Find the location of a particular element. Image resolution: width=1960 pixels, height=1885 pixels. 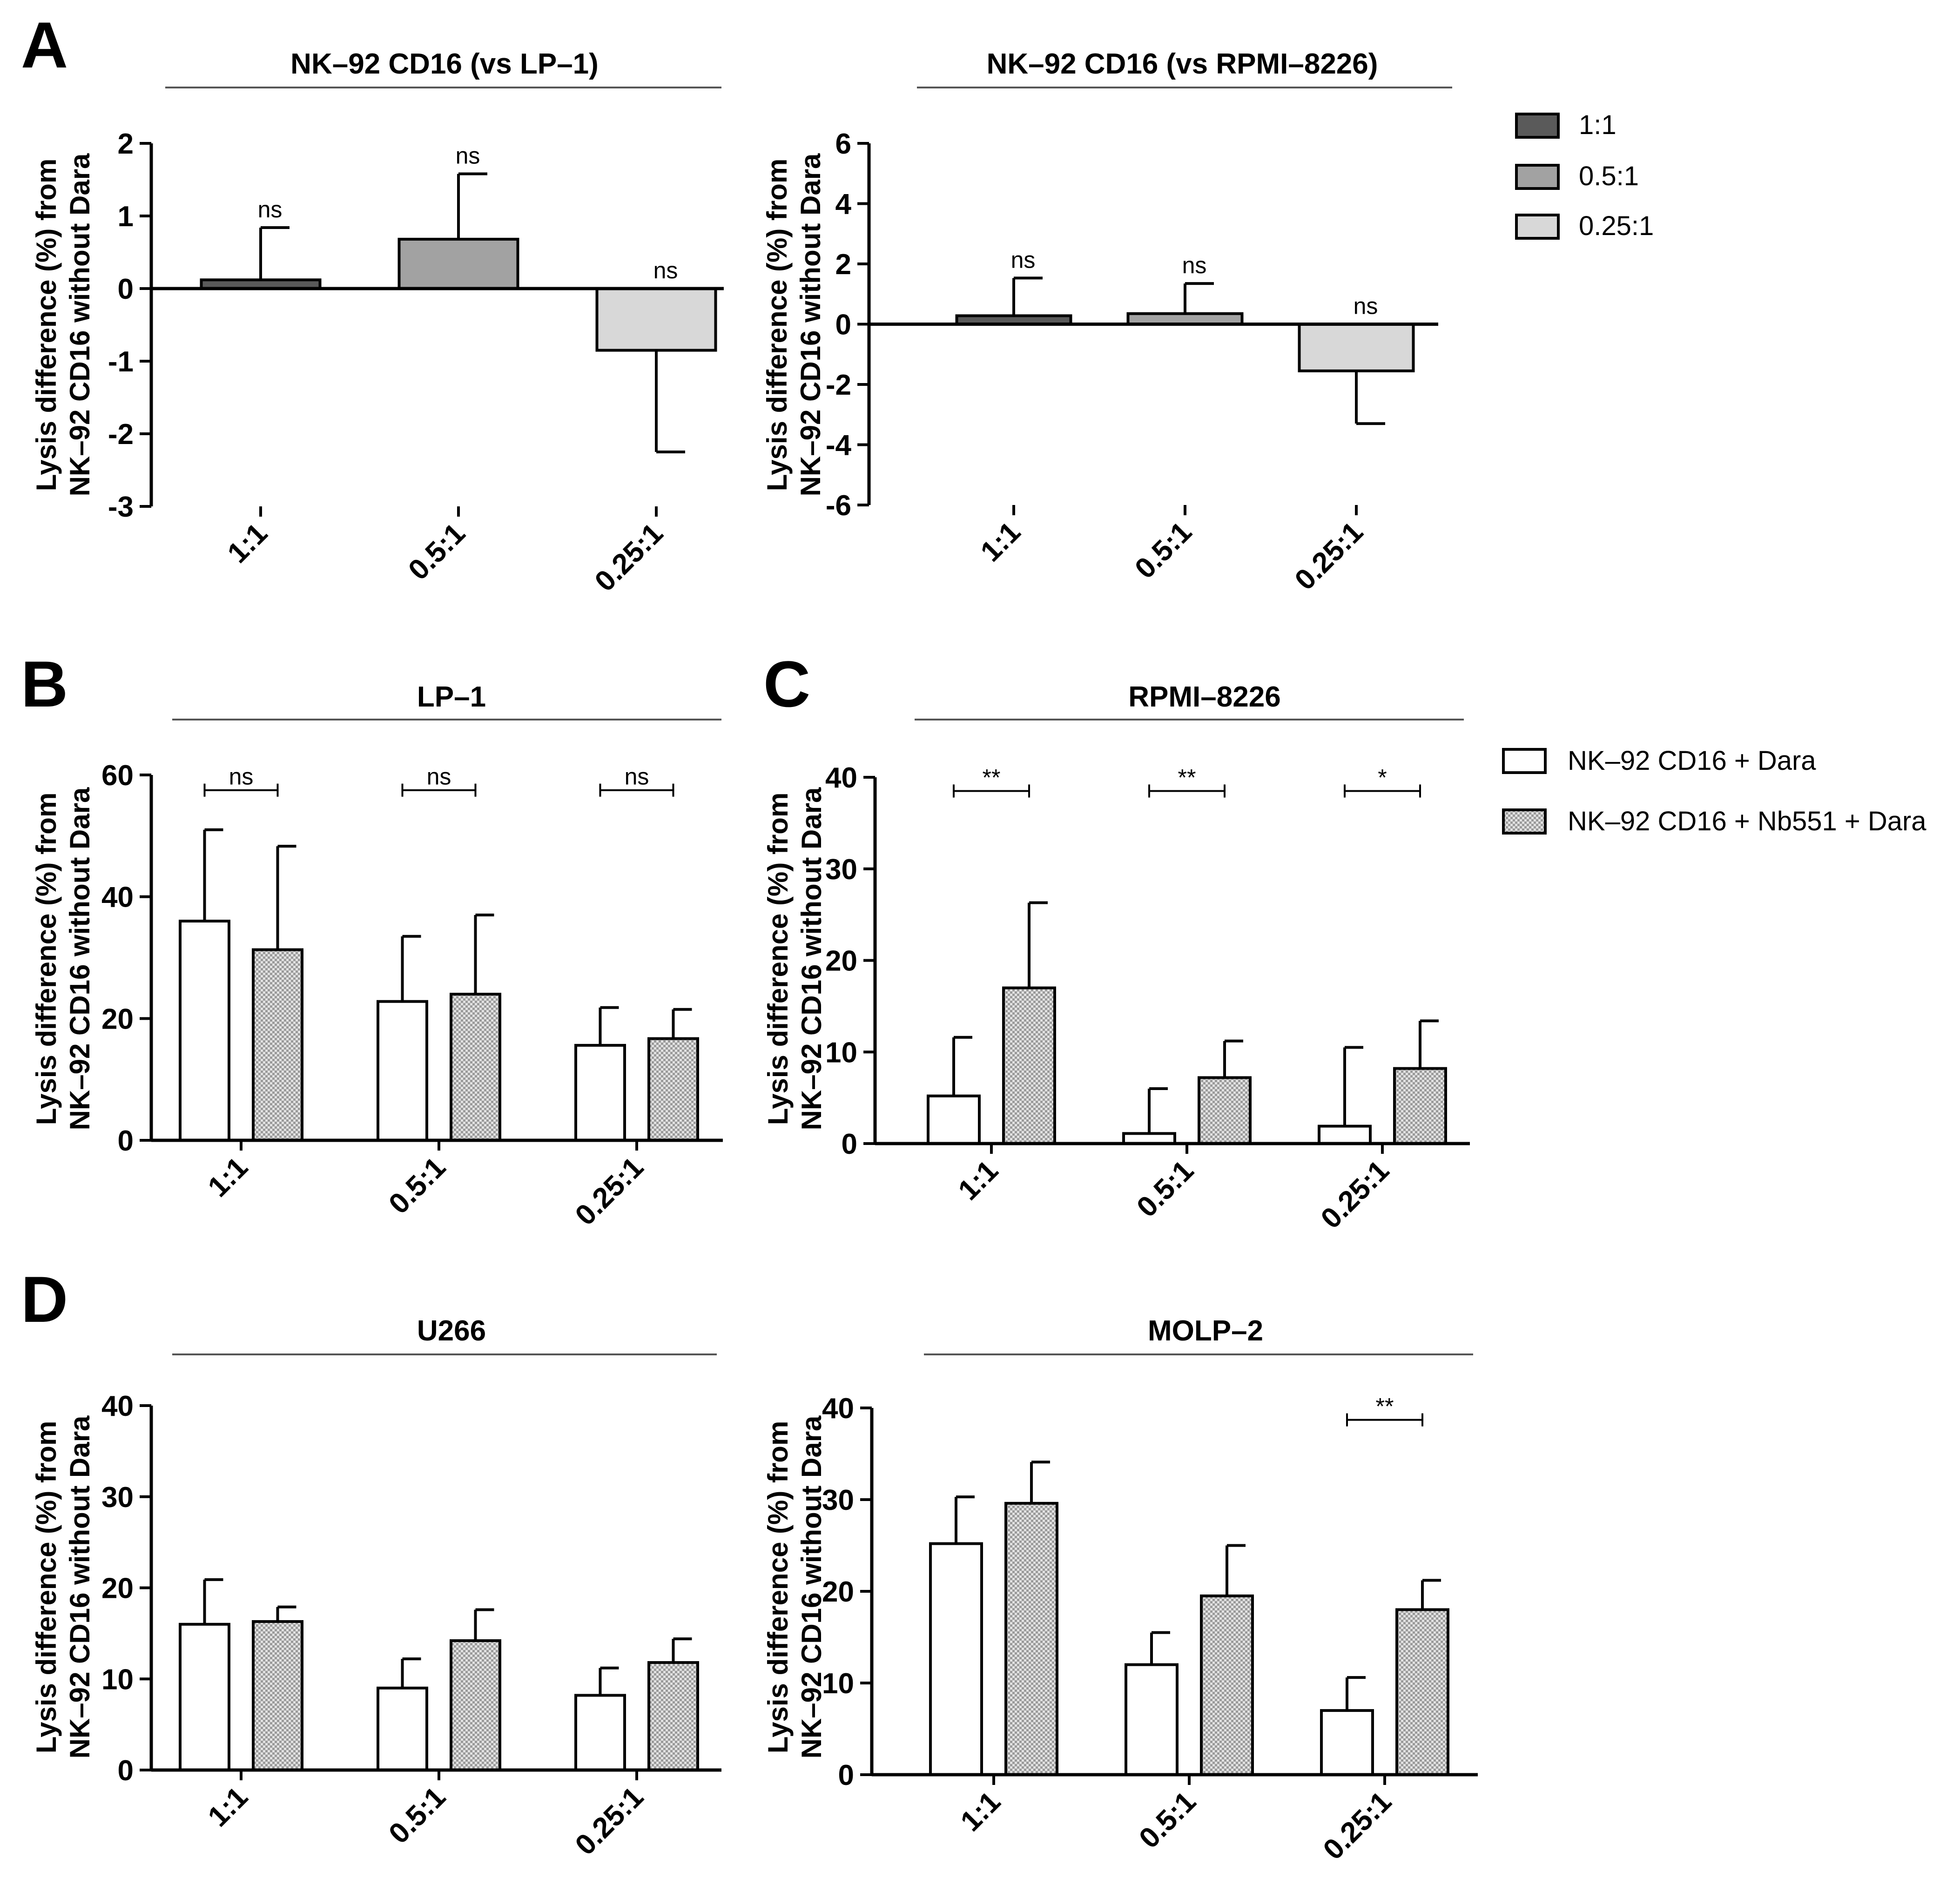

y-tick-label: 10 is located at coordinates (118, 1679).